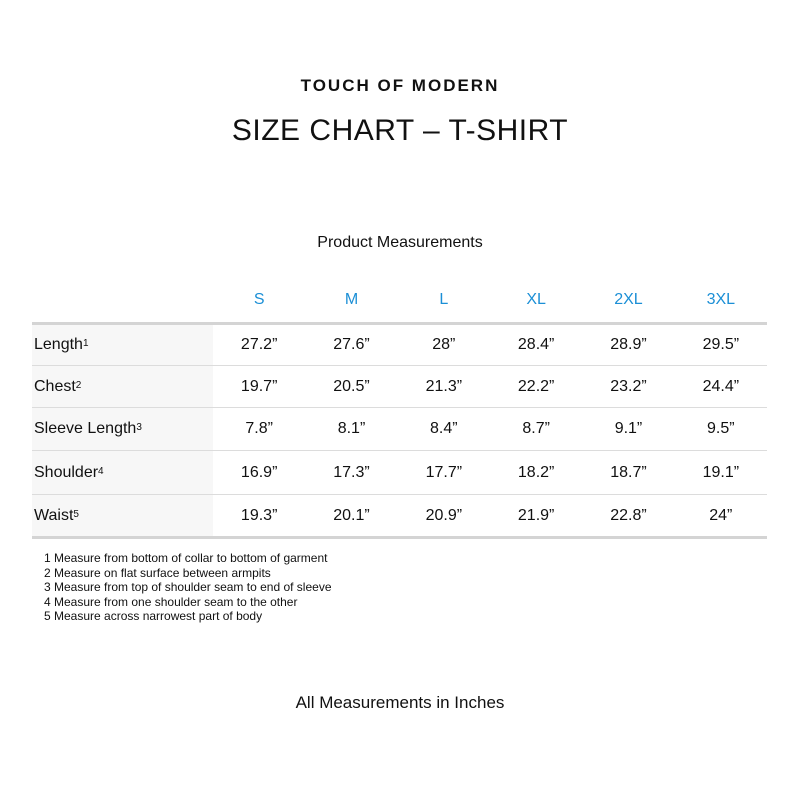  Describe the element at coordinates (122, 301) in the screenshot. I see `header-blank` at that location.